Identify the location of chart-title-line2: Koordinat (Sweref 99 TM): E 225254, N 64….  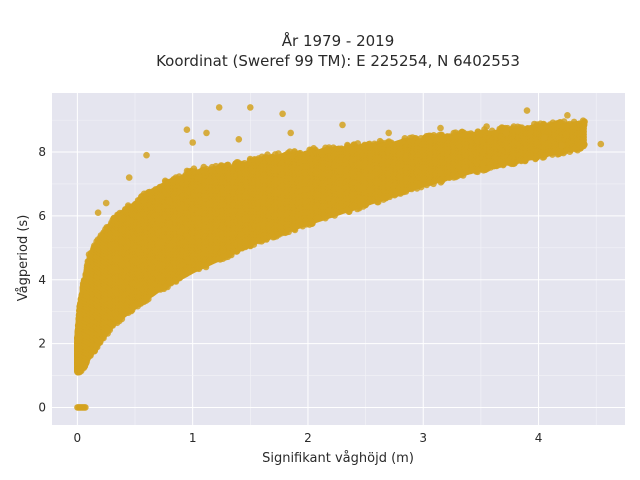
(338, 61).